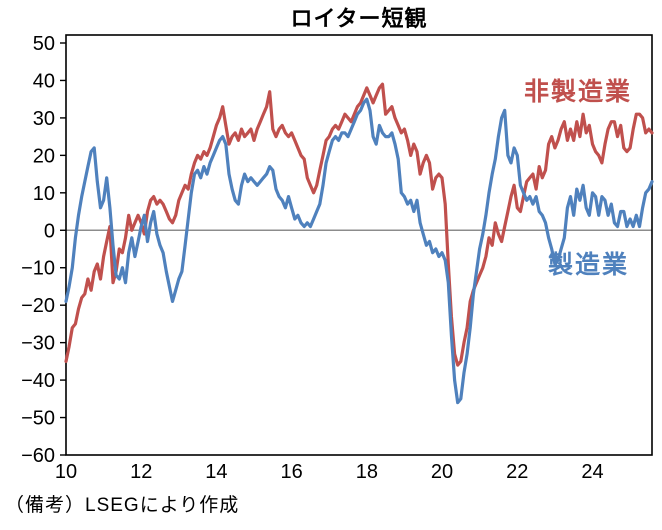  What do you see at coordinates (44, 44) in the screenshot?
I see `y-axis-tick-label: 50` at bounding box center [44, 44].